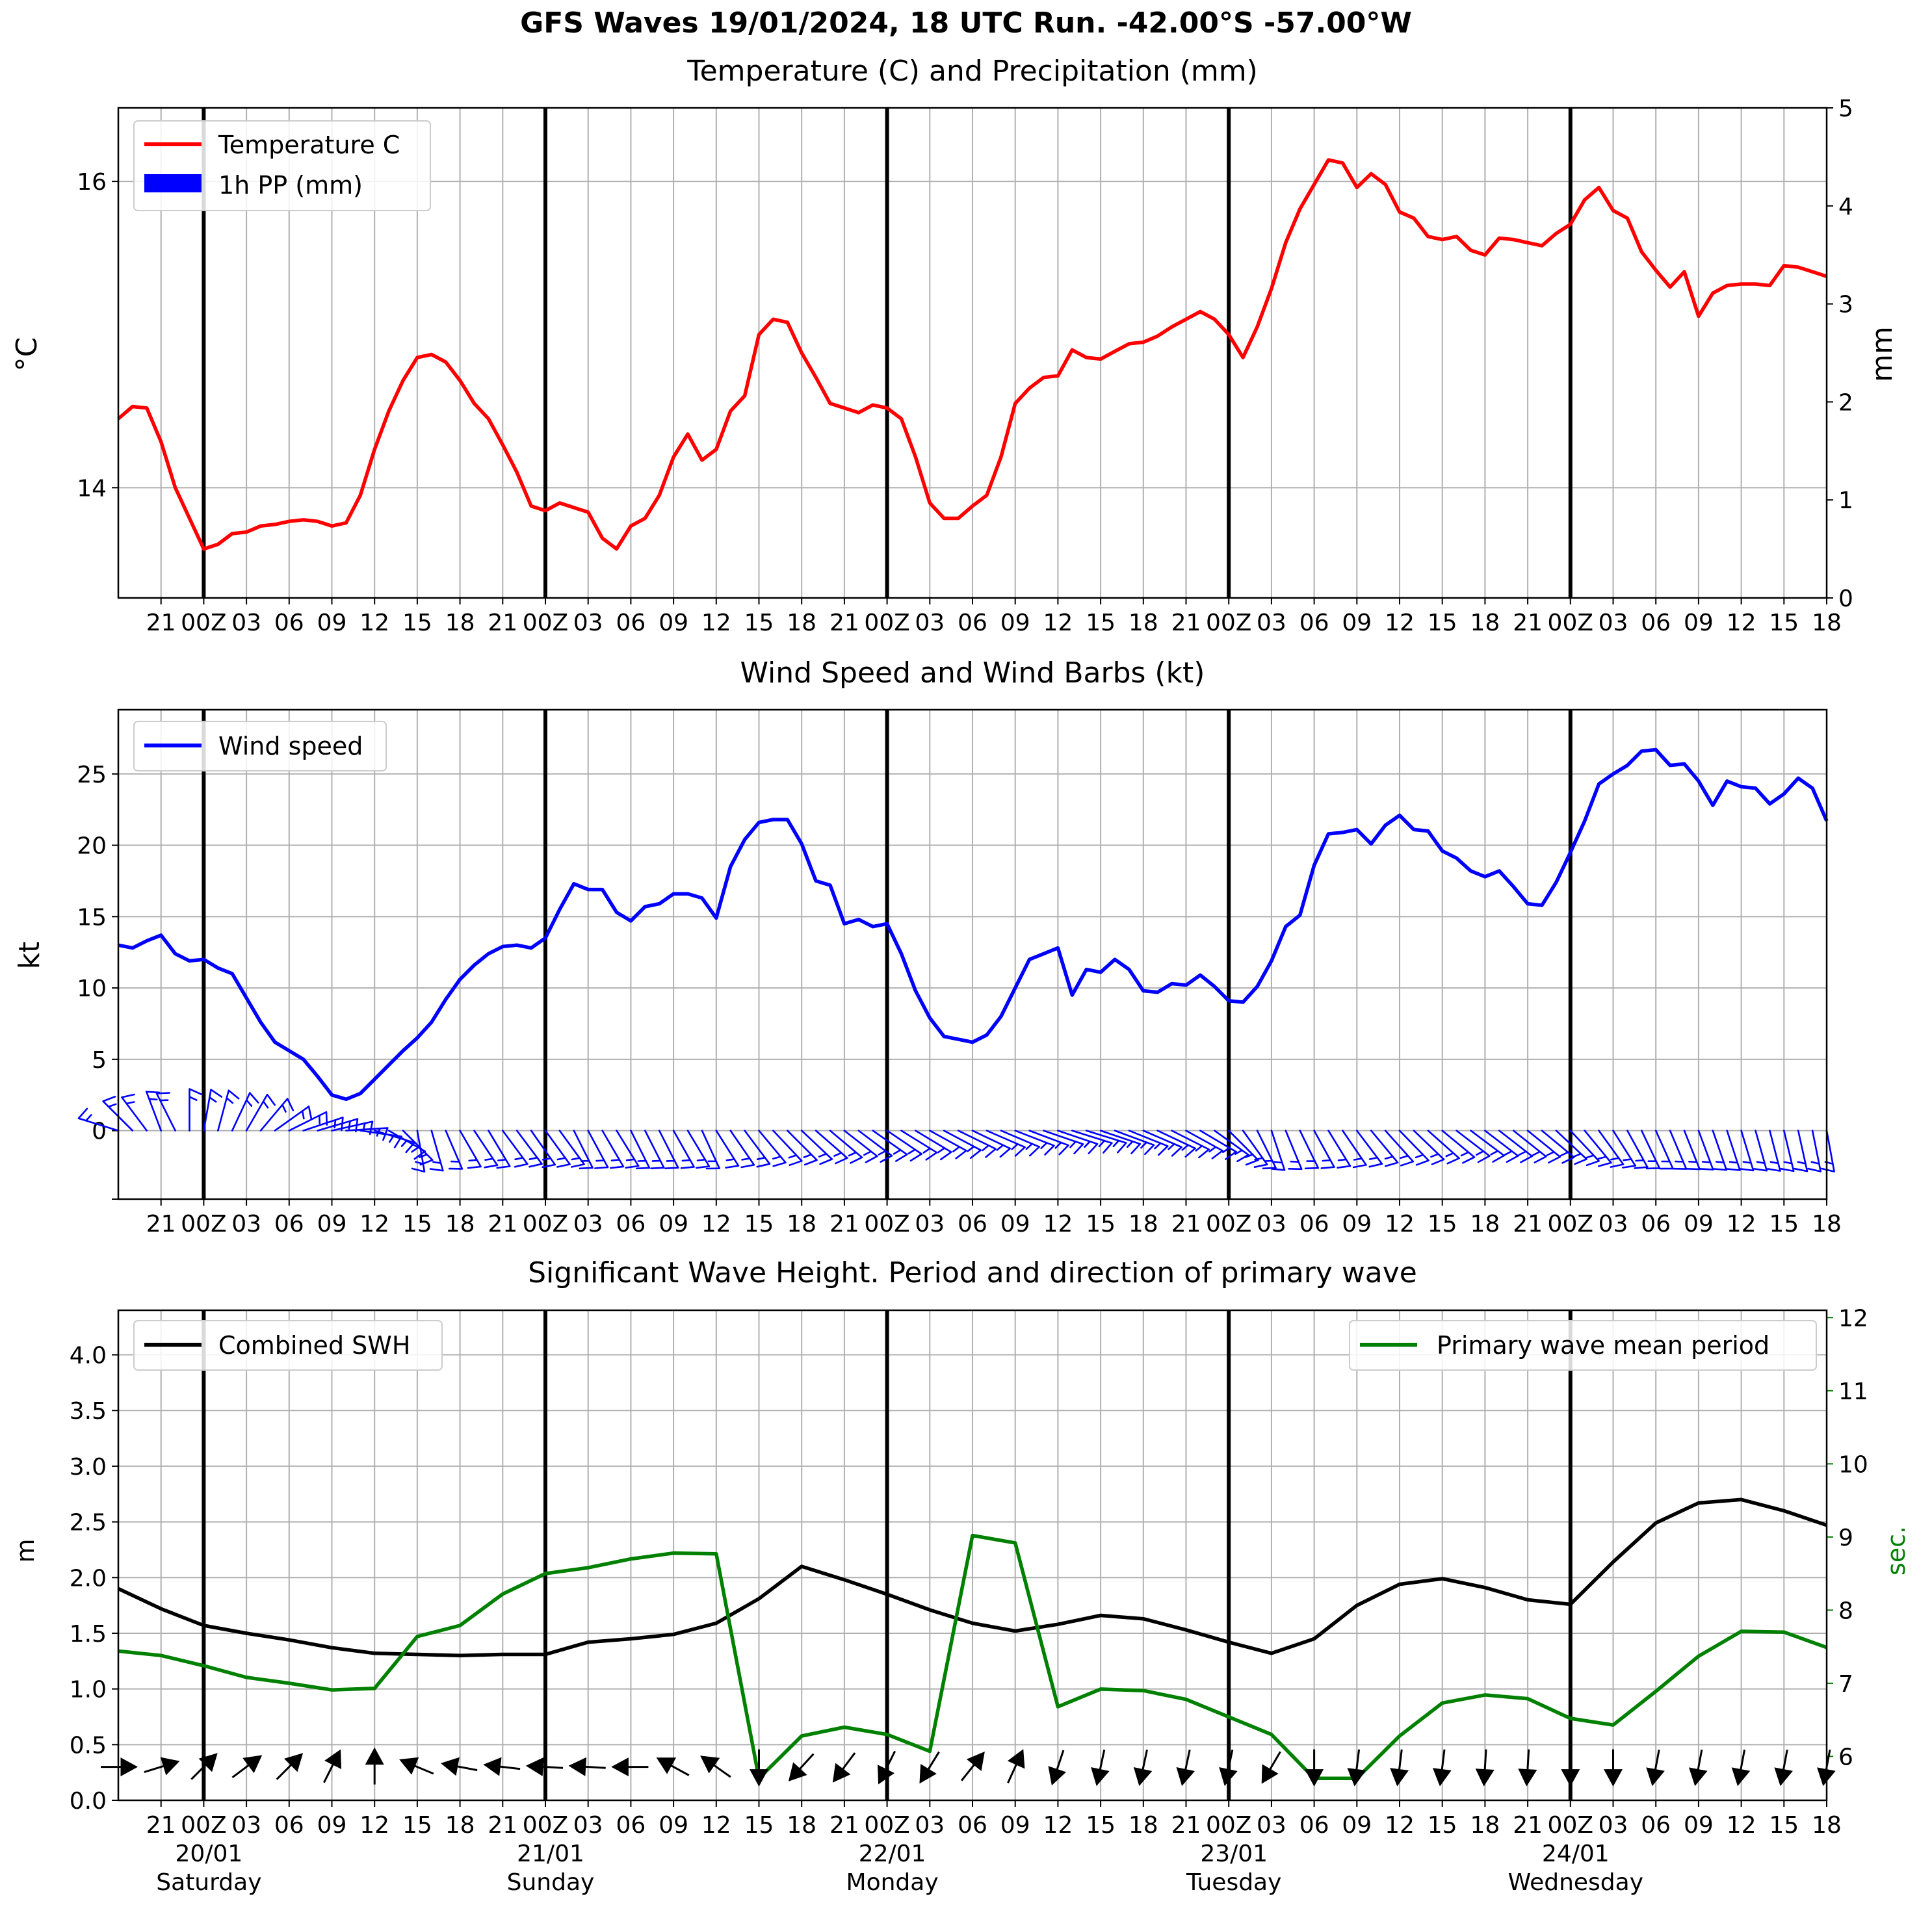  I want to click on legend-frame, so click(1583, 1345).